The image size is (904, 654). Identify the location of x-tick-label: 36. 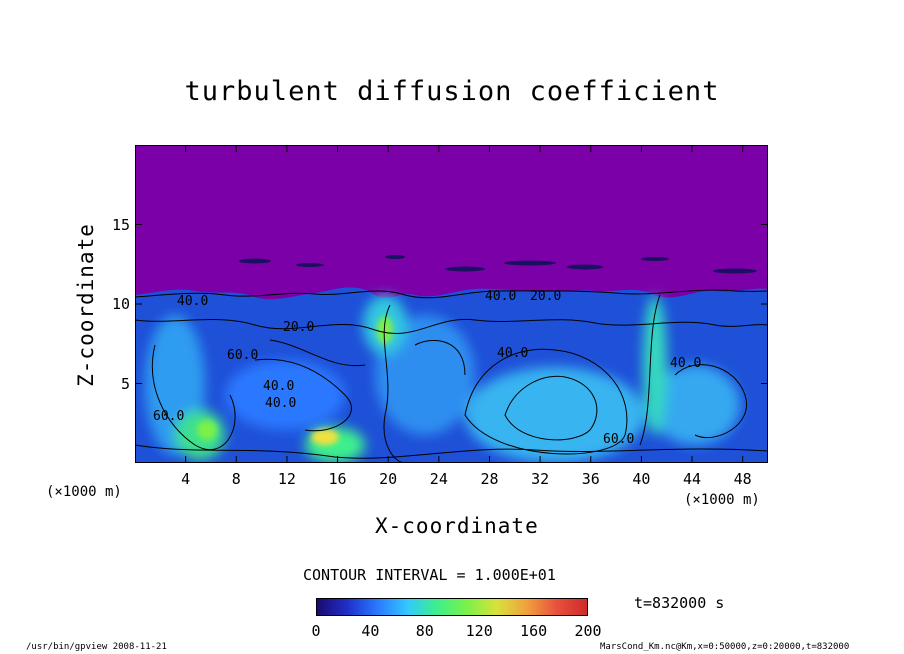
(590, 479).